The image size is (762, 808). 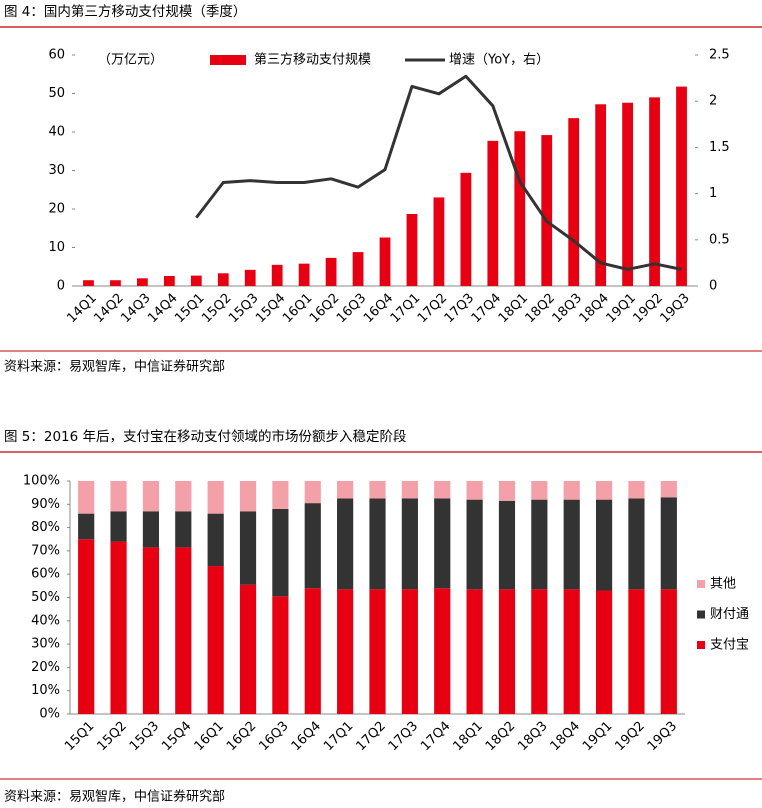 What do you see at coordinates (45, 620) in the screenshot?
I see `y-tick-label: 40%` at bounding box center [45, 620].